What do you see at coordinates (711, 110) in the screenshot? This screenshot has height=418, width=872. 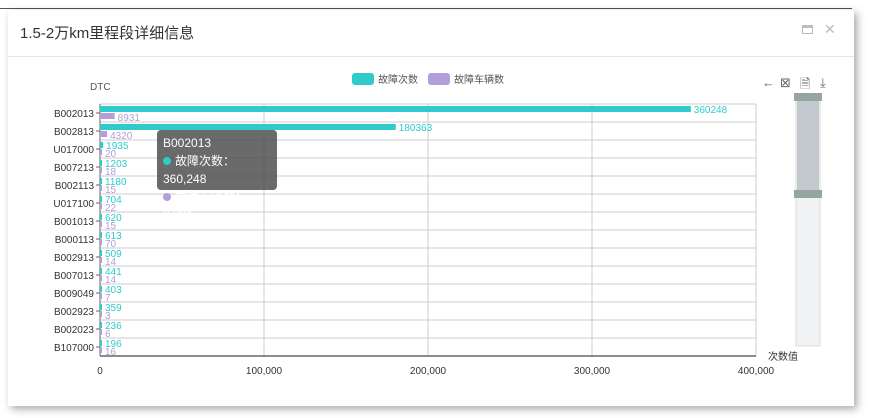 I see `data-label-series1: 360248` at bounding box center [711, 110].